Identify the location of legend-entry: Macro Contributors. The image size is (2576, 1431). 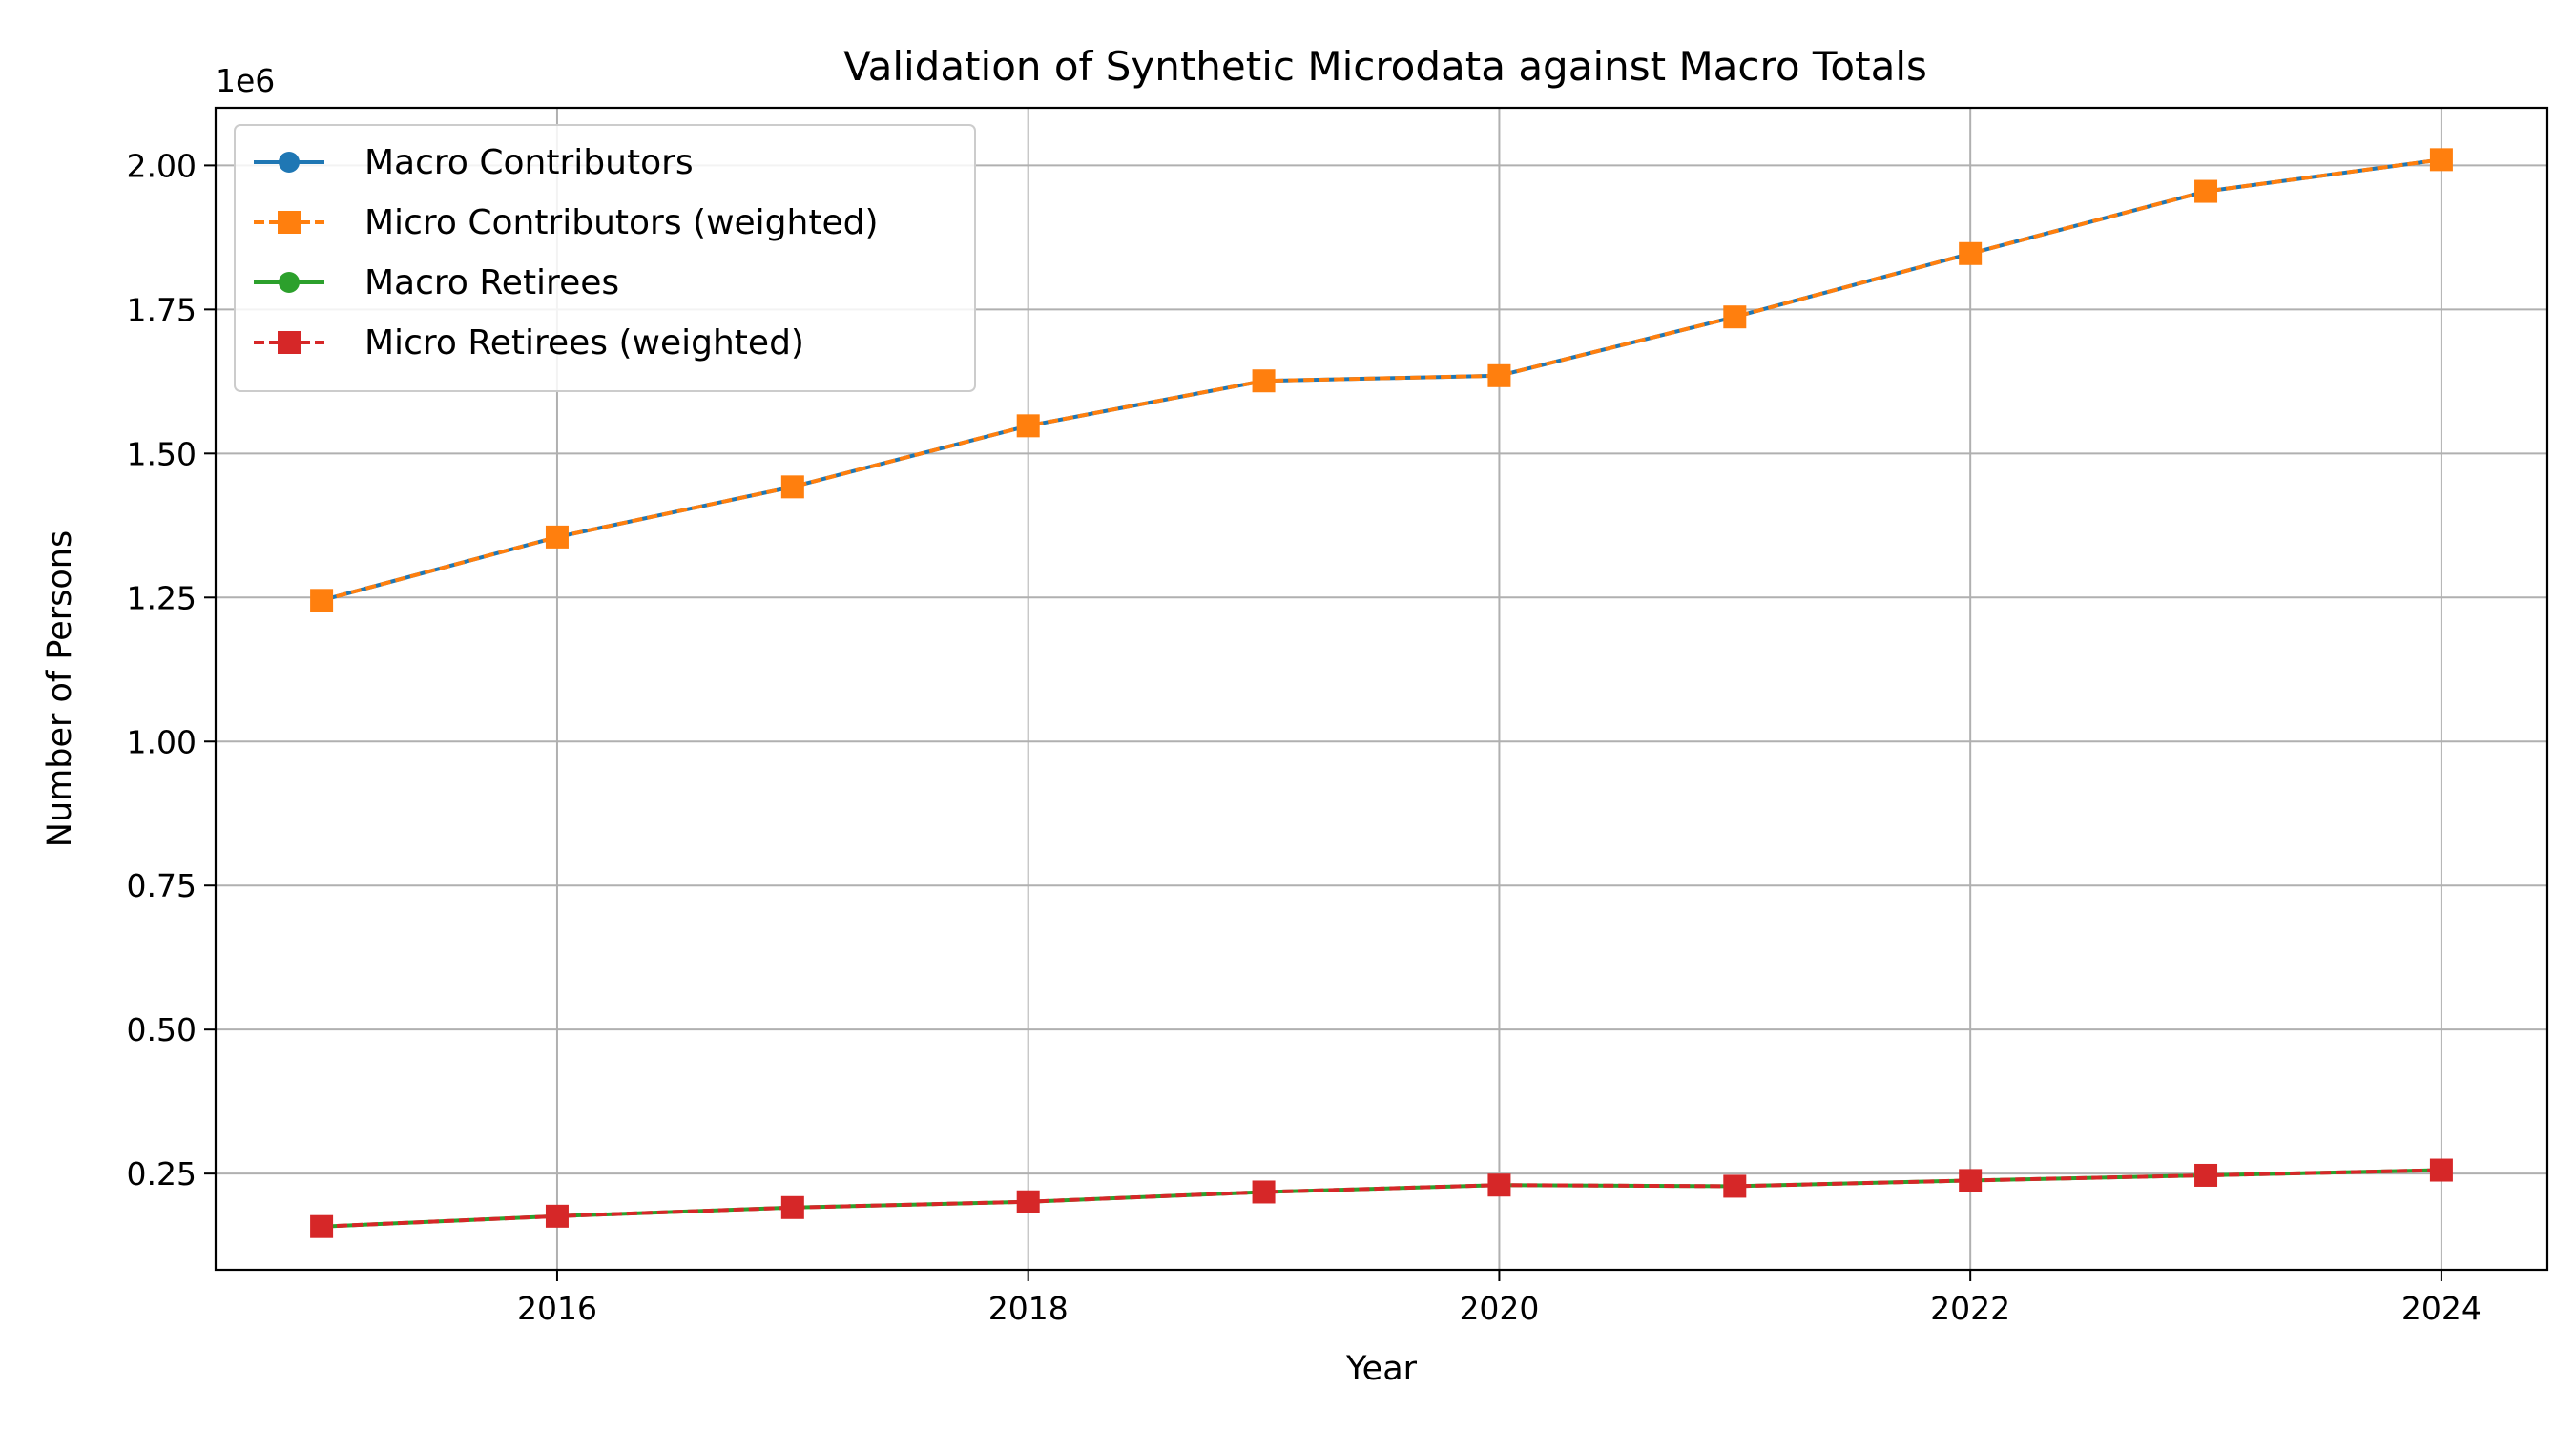
(474, 162).